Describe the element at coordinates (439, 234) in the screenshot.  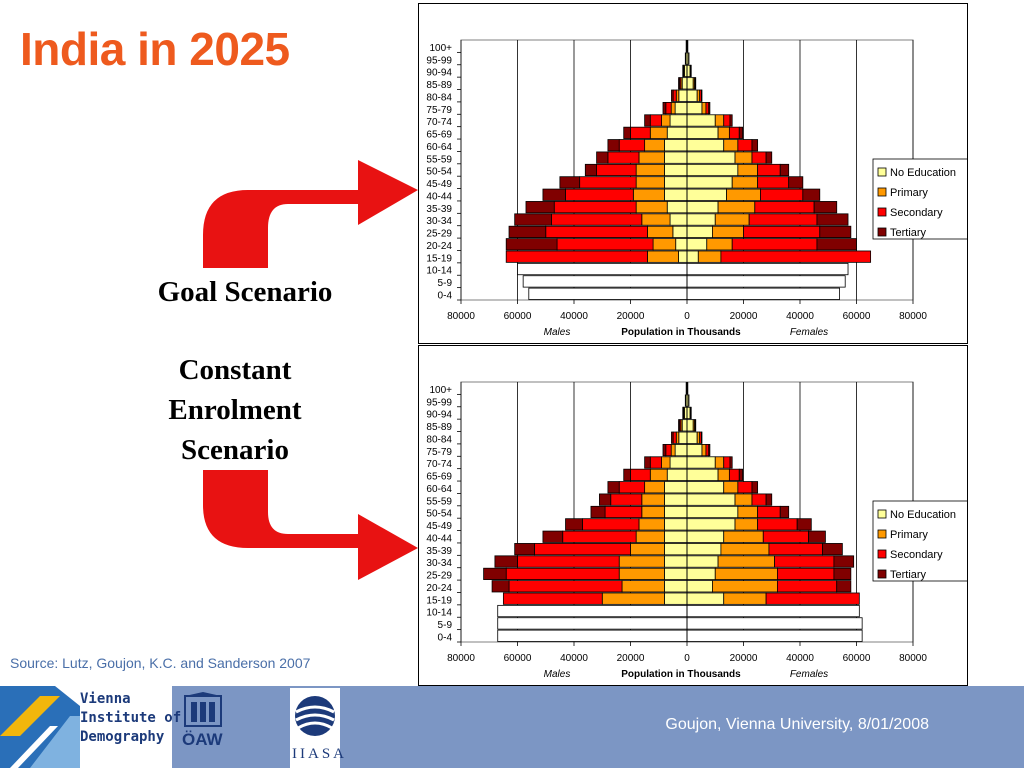
I see `age-group-label: 25-29` at that location.